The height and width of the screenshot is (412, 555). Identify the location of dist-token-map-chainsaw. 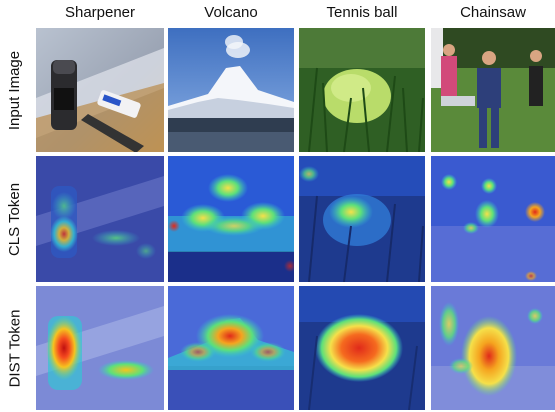
(493, 348).